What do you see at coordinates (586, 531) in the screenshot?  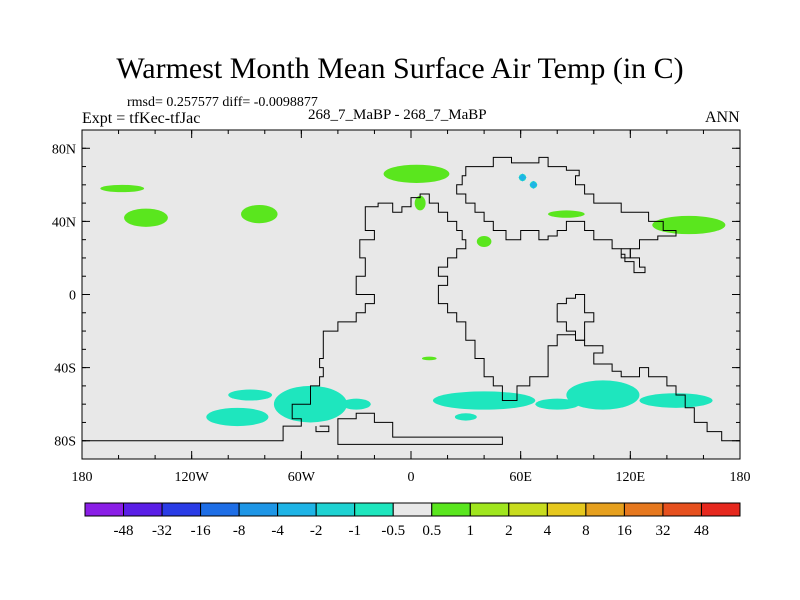 I see `colorbar-label: 8` at bounding box center [586, 531].